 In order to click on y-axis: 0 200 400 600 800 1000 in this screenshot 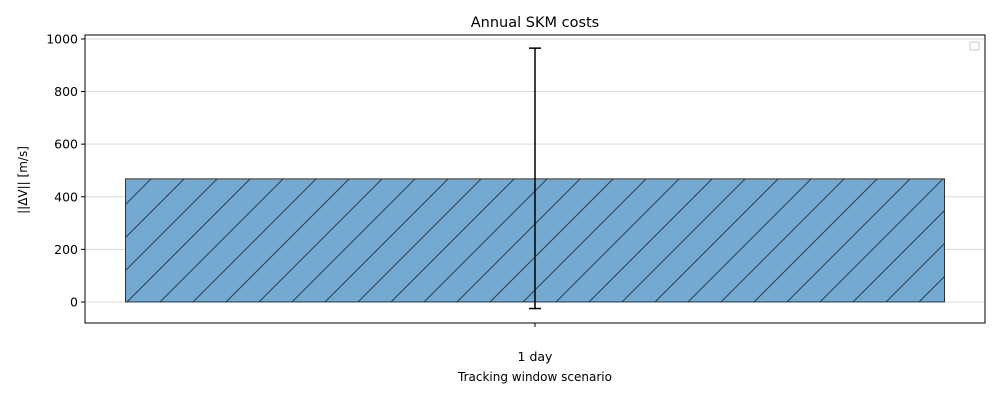, I will do `click(65, 170)`.